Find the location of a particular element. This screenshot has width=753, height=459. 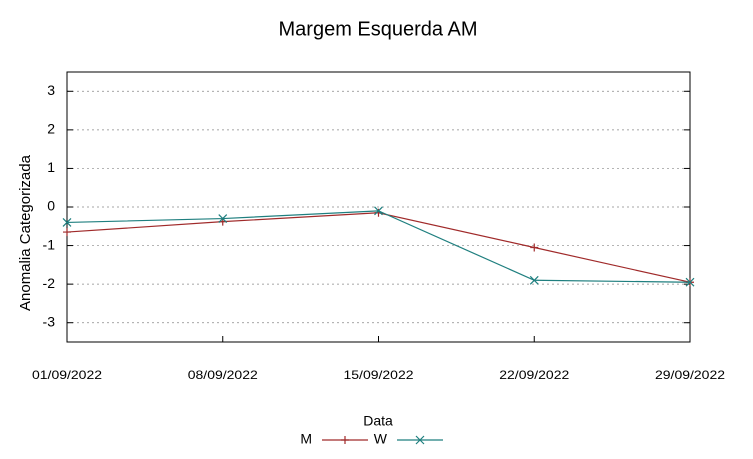

y-tick-label: 0 is located at coordinates (51, 206).